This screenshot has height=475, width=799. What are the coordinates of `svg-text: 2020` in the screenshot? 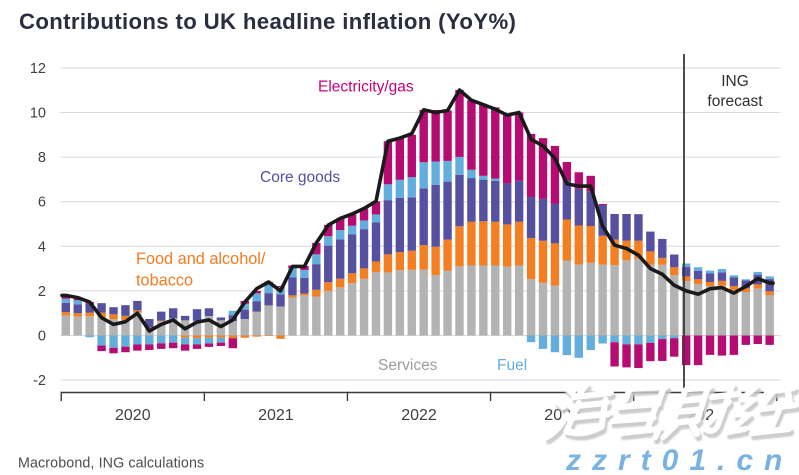 It's located at (133, 415).